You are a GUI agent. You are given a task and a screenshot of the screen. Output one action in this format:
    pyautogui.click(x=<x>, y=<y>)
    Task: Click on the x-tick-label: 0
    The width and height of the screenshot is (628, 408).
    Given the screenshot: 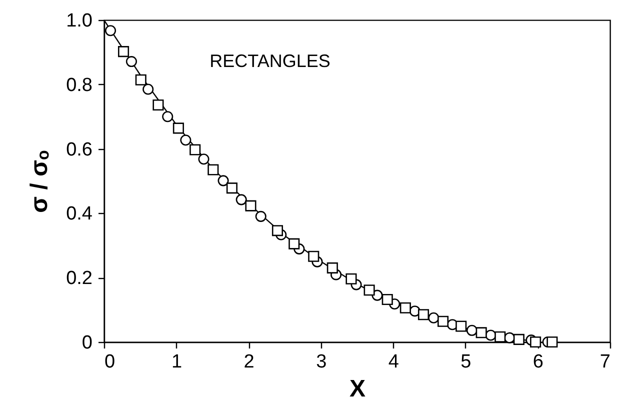 What is the action you would take?
    pyautogui.click(x=110, y=362)
    